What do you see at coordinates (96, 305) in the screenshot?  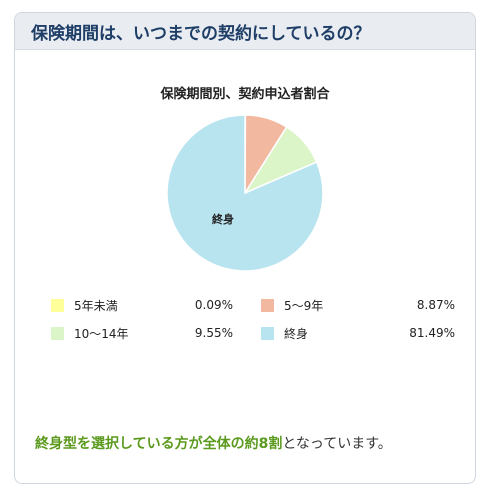 I see `legend-label: 5年未満` at bounding box center [96, 305].